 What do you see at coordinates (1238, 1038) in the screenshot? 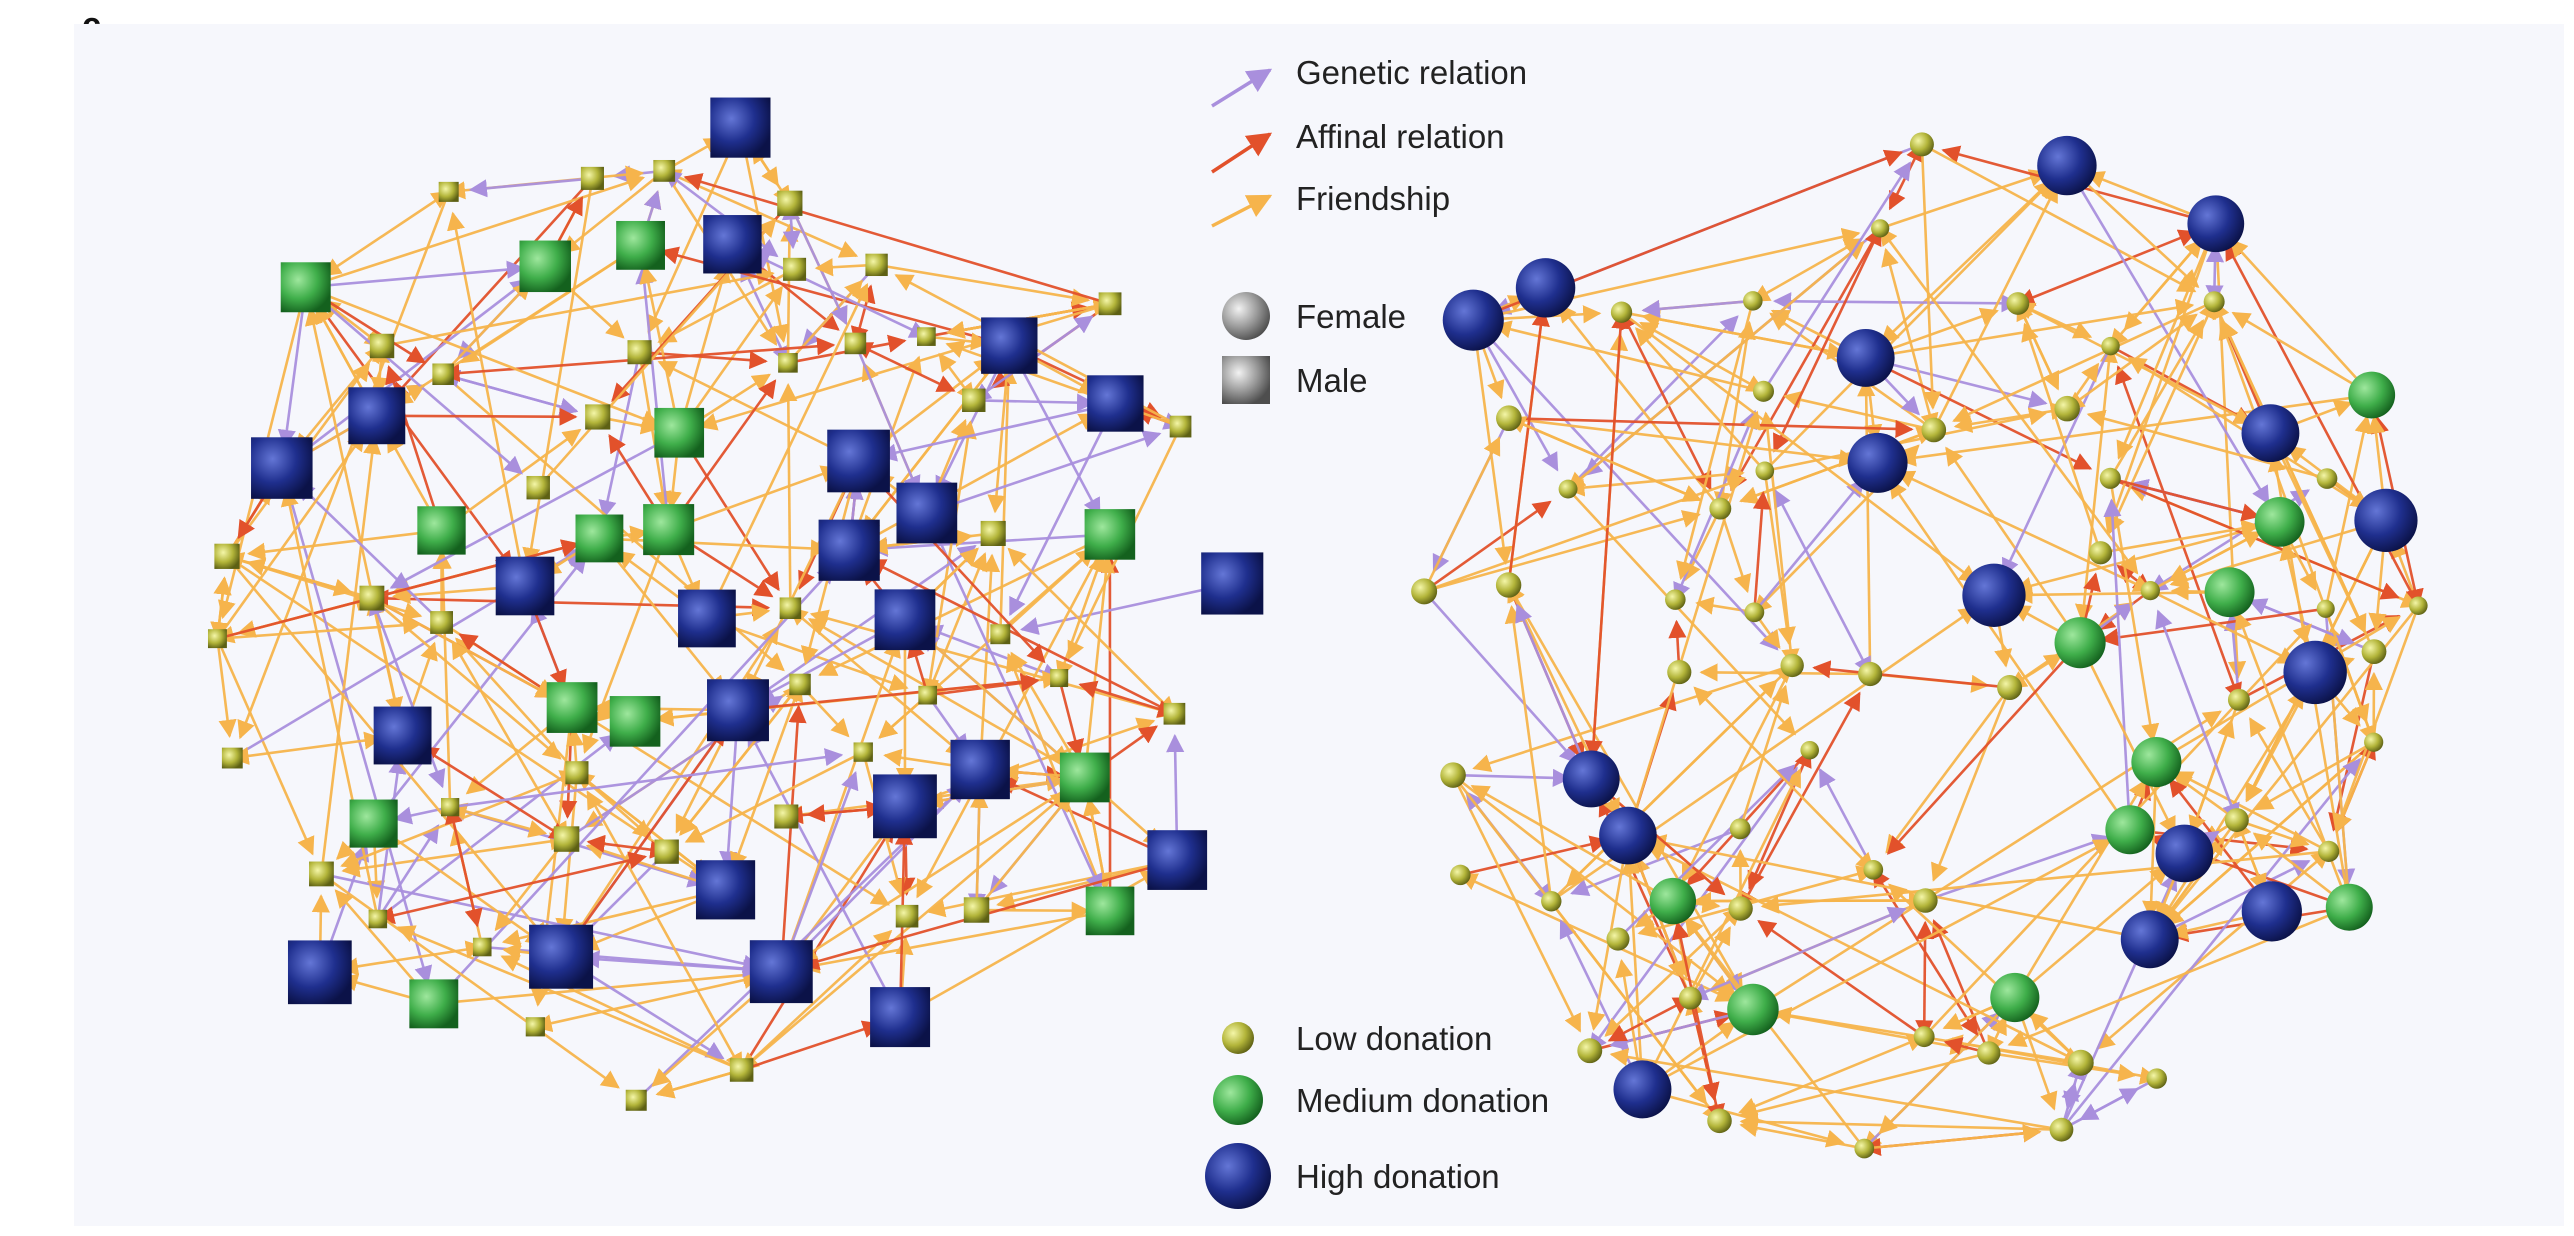
I see `legend-low-icon` at bounding box center [1238, 1038].